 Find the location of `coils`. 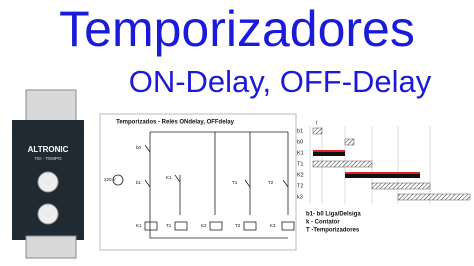

coils is located at coordinates (219, 226).